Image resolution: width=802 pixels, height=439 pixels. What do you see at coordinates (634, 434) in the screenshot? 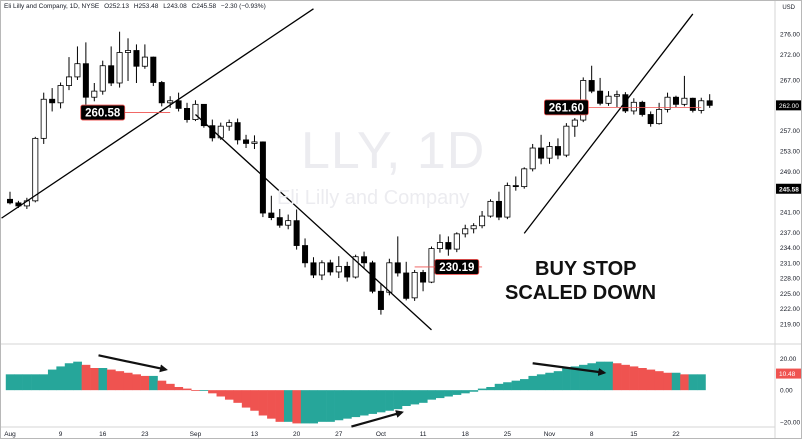
I see `time-tick-label: 15` at bounding box center [634, 434].